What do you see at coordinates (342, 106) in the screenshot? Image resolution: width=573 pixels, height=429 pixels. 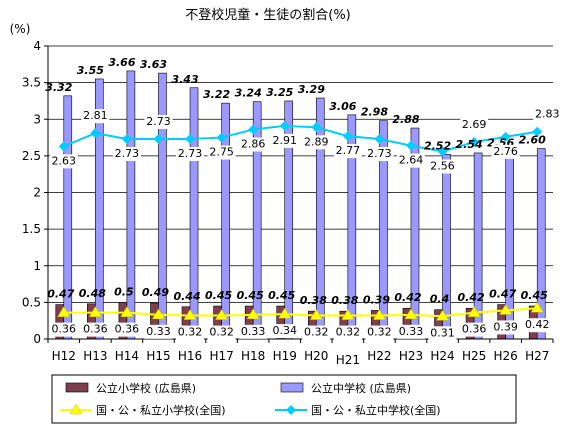 I see `data-label-junior-high-prefecture: 3.06` at bounding box center [342, 106].